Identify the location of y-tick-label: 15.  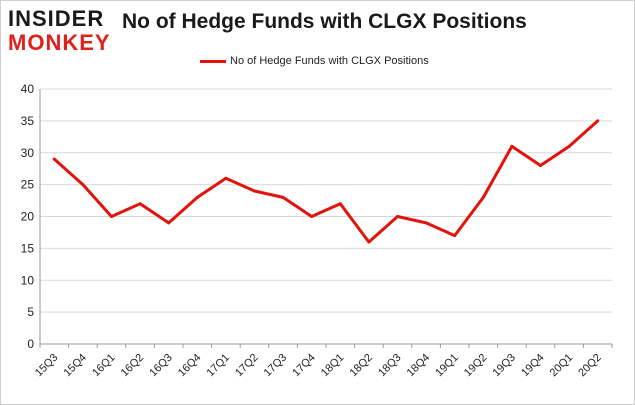
(28, 248).